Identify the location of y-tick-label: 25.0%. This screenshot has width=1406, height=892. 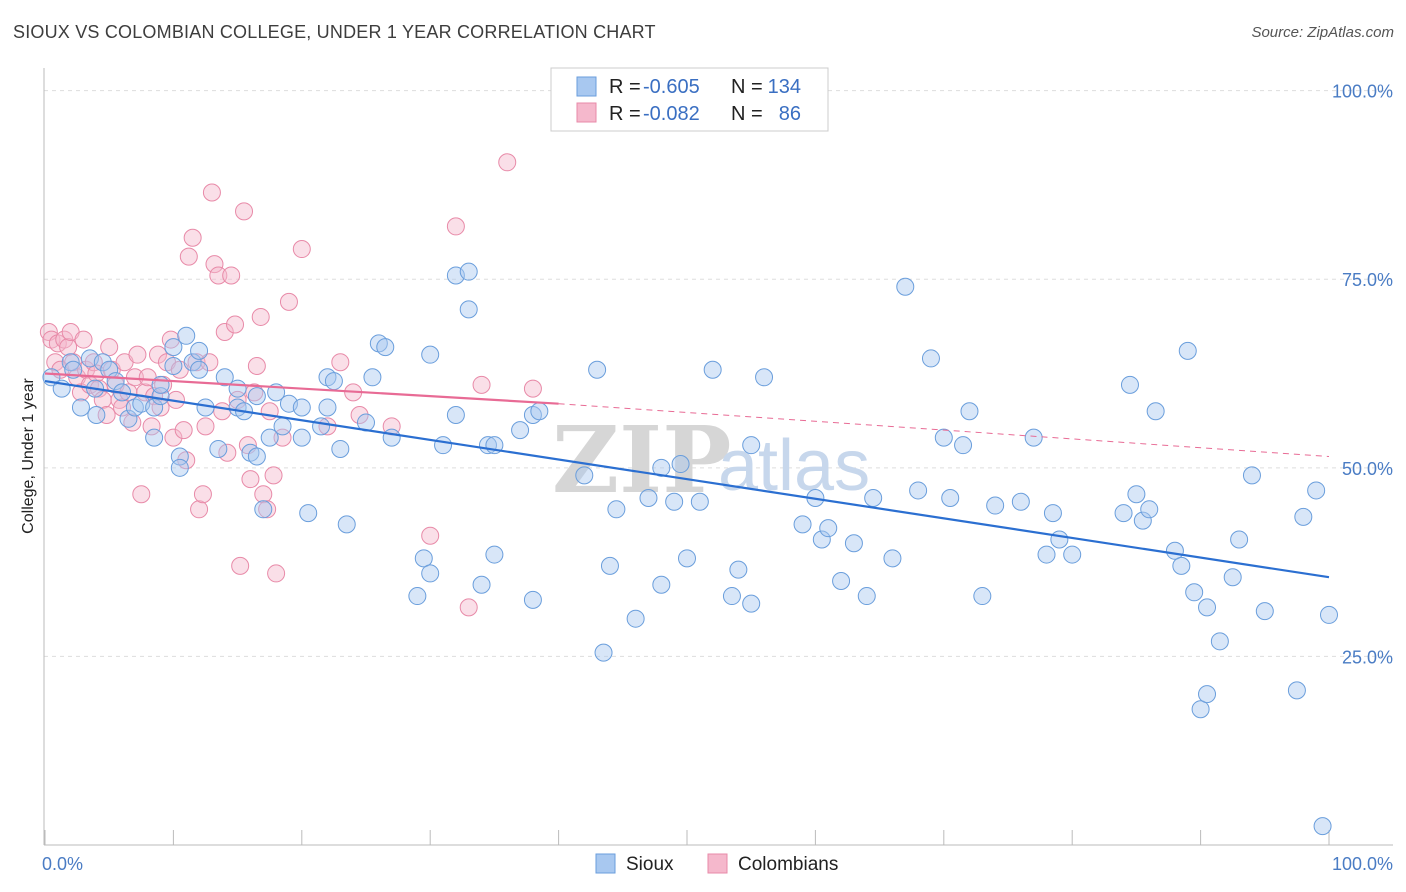
(1367, 657).